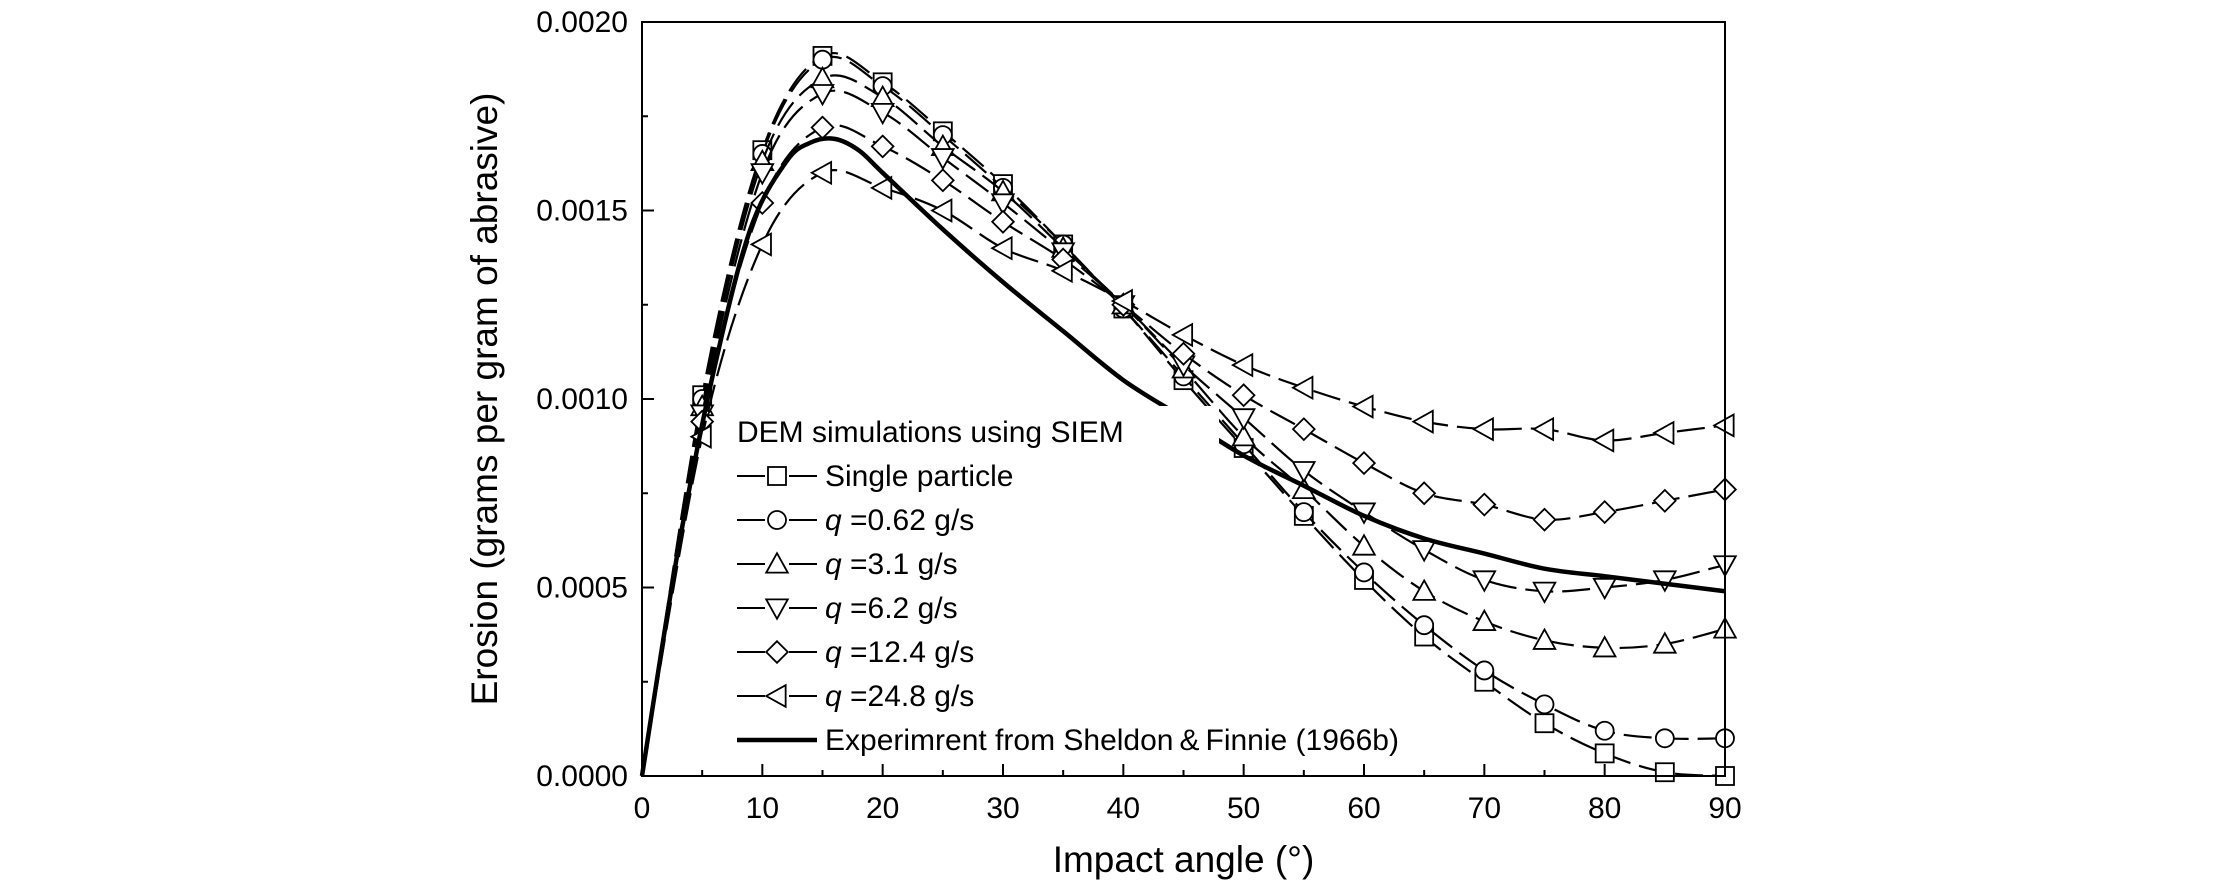 The height and width of the screenshot is (886, 2213). I want to click on legend-value: =6.2 g/s, so click(900, 608).